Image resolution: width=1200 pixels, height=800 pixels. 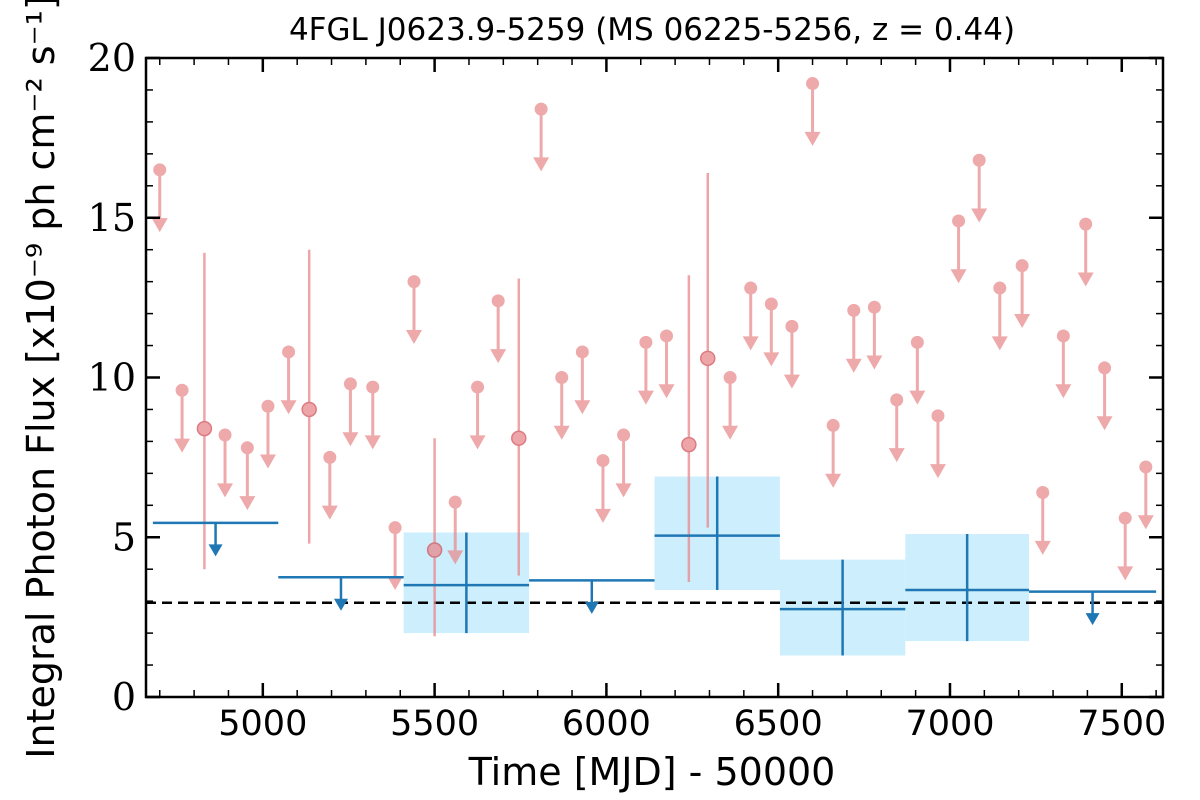 I want to click on long-bin-limit-arrowhead, so click(x=340, y=604).